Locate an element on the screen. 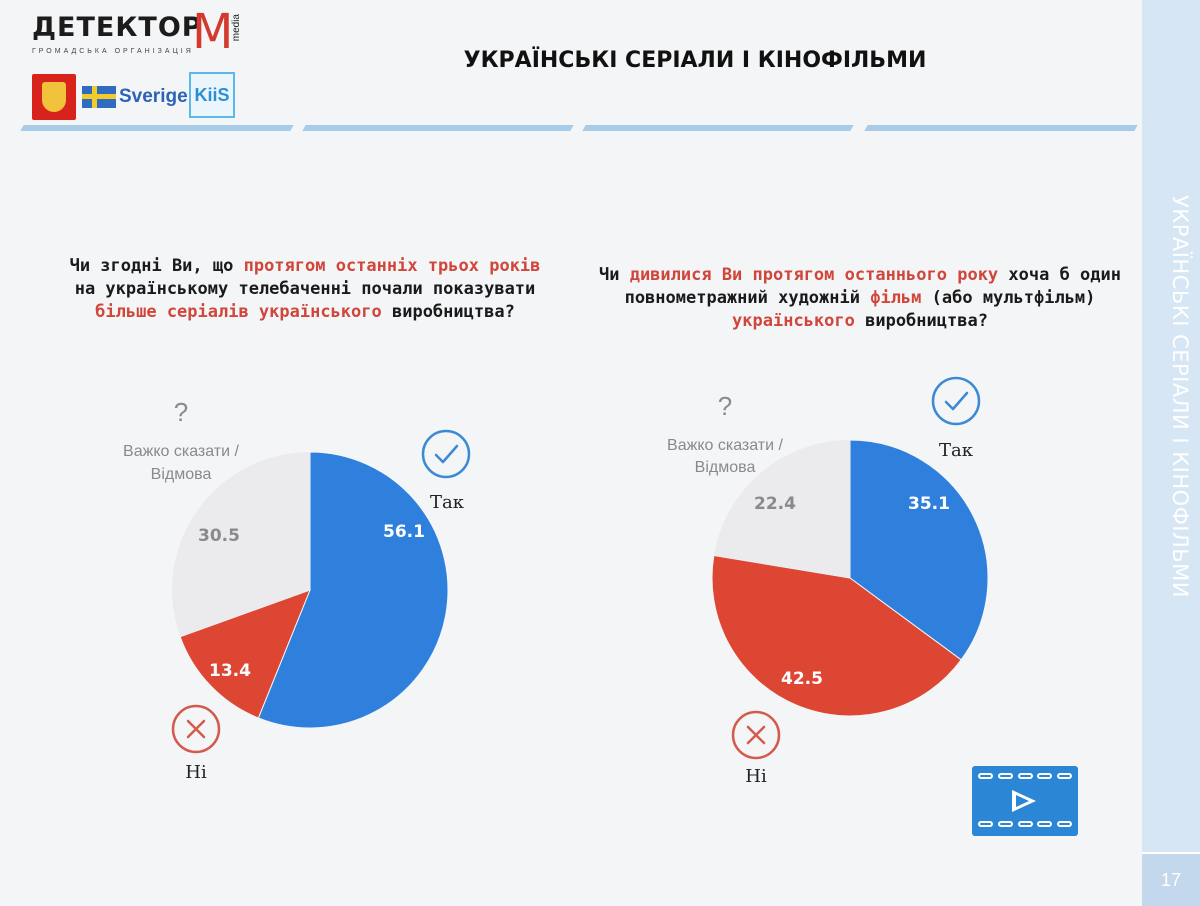 This screenshot has height=906, width=1200. question-2-text: хоча б один повнометражний художній is located at coordinates (872, 286).